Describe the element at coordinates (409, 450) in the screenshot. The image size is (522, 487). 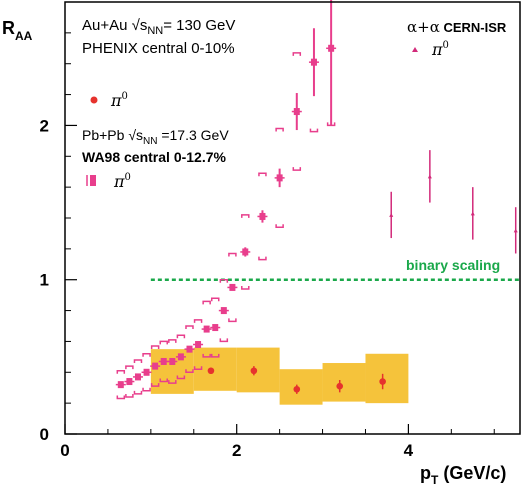
I see `x-tick-label: 4` at that location.